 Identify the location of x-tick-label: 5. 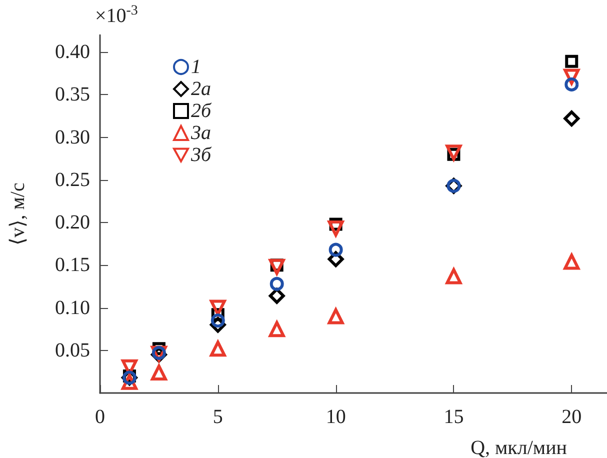
(217, 417).